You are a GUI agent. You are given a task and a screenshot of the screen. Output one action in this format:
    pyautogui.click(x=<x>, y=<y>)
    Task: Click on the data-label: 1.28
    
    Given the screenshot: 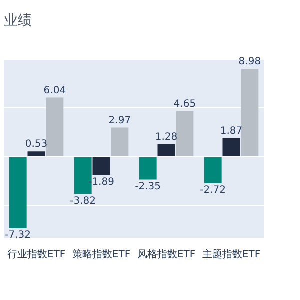 What is the action you would take?
    pyautogui.click(x=166, y=137)
    